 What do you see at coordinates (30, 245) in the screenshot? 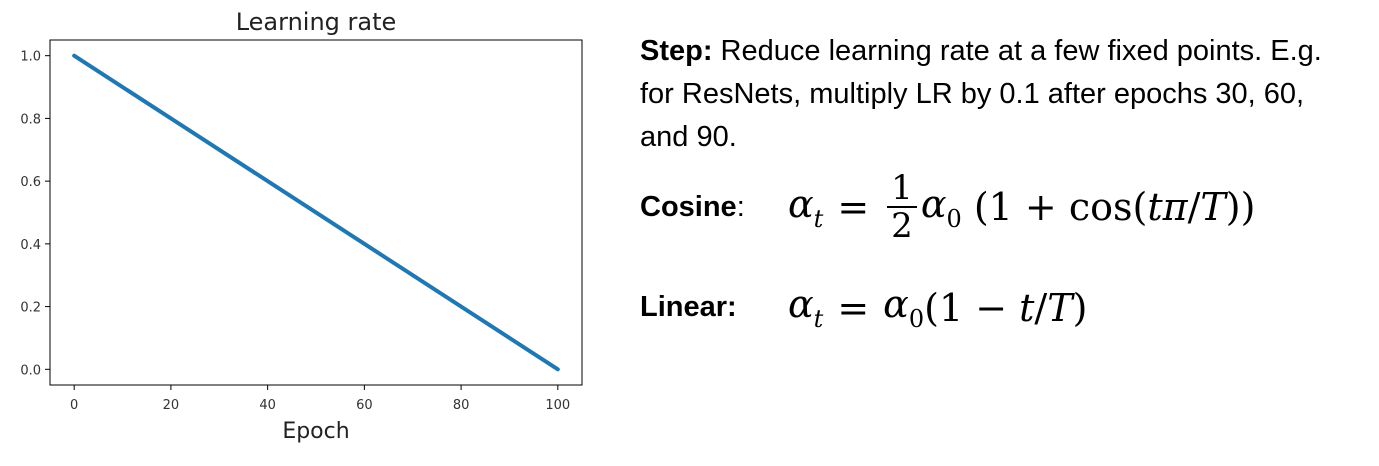
I see `y-tick-label: 0.4` at bounding box center [30, 245].